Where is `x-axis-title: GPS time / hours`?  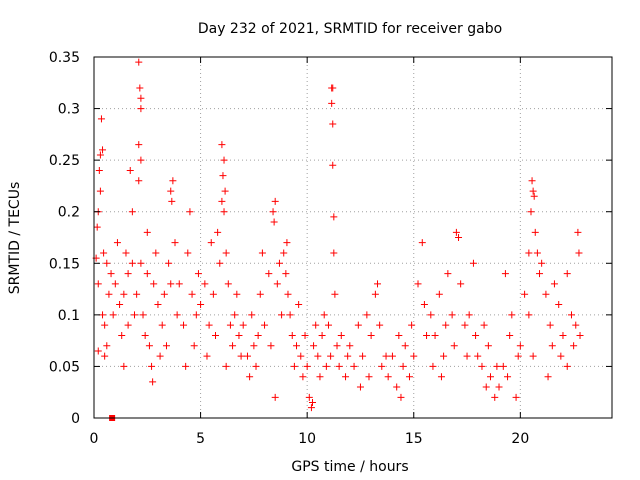 x-axis-title: GPS time / hours is located at coordinates (349, 467).